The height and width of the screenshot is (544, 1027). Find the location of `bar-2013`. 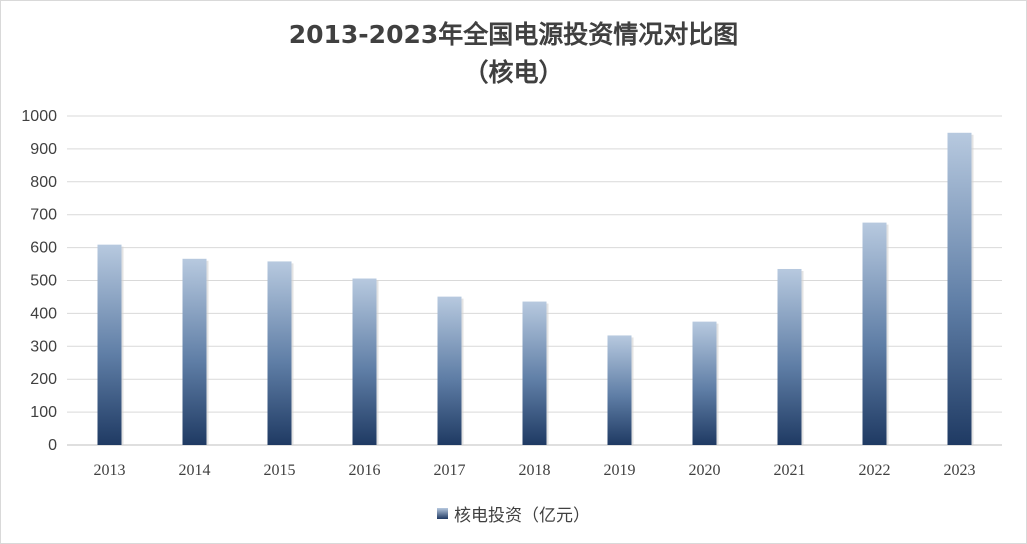

bar-2013 is located at coordinates (109, 344).